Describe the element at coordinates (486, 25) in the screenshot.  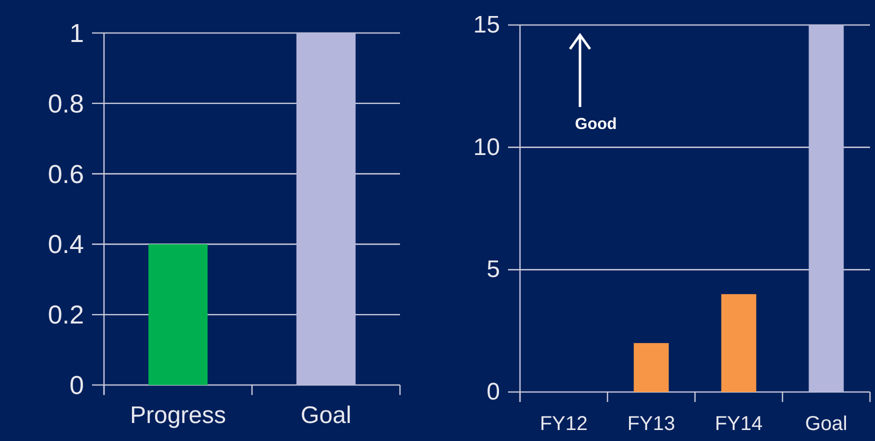
I see `y-tick-label: 15` at that location.